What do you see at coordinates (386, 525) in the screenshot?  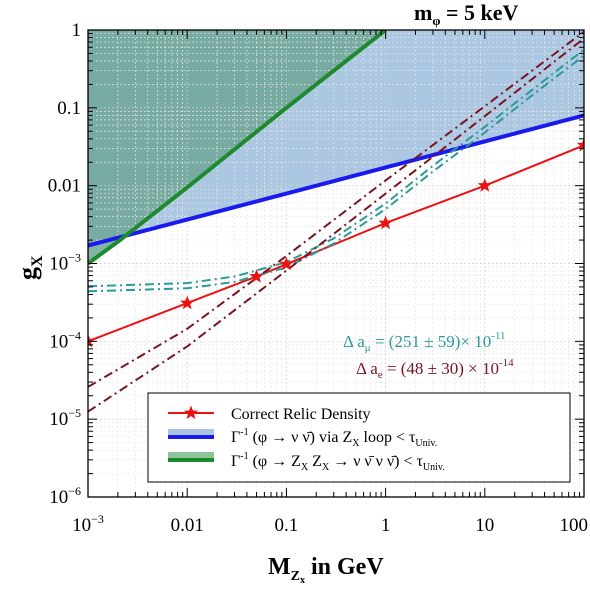 I see `x-tick-label: 1` at bounding box center [386, 525].